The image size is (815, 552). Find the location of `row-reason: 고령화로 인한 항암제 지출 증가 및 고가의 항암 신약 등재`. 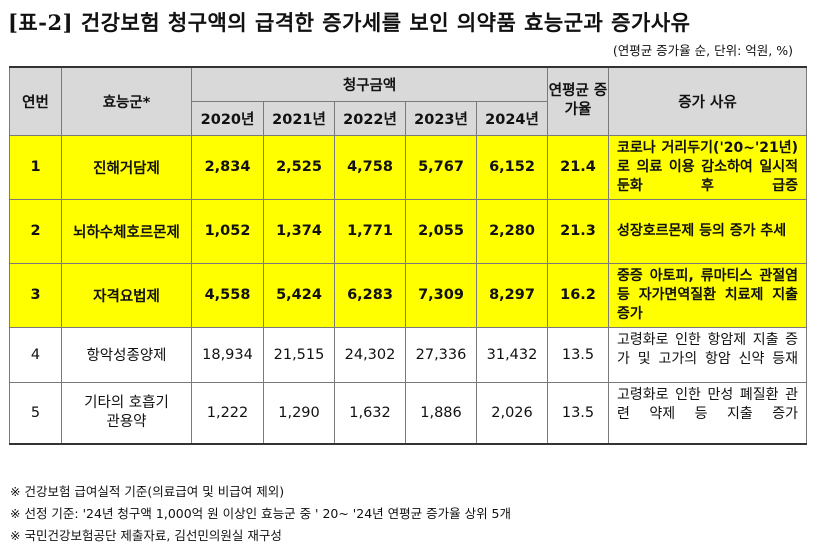

row-reason: 고령화로 인한 항암제 지출 증가 및 고가의 항암 신약 등재 is located at coordinates (707, 354).